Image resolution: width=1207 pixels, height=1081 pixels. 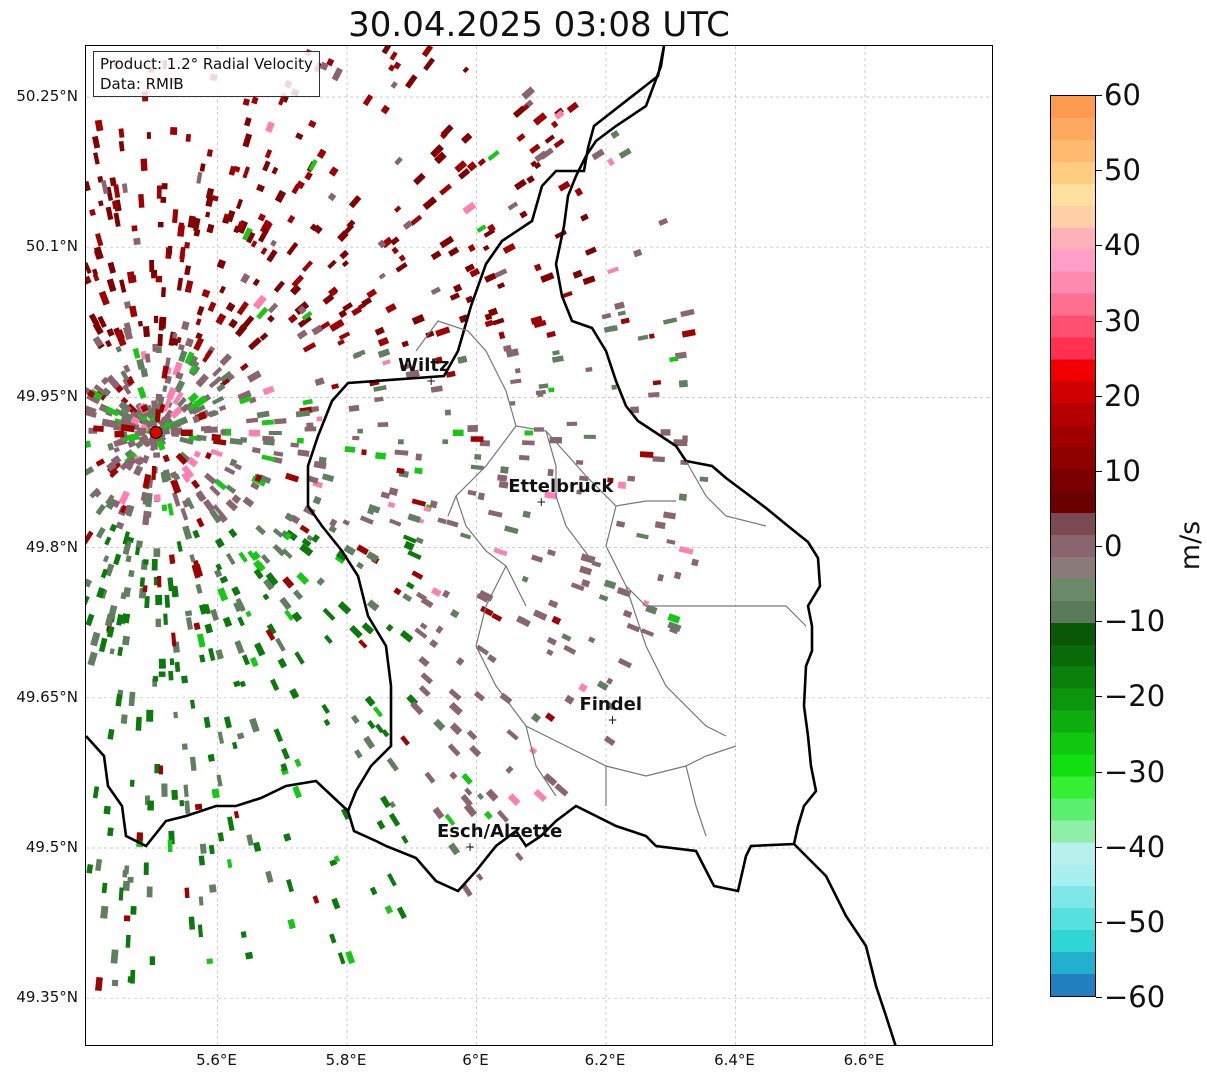 I want to click on colorbar-tick-label: −30, so click(x=1135, y=771).